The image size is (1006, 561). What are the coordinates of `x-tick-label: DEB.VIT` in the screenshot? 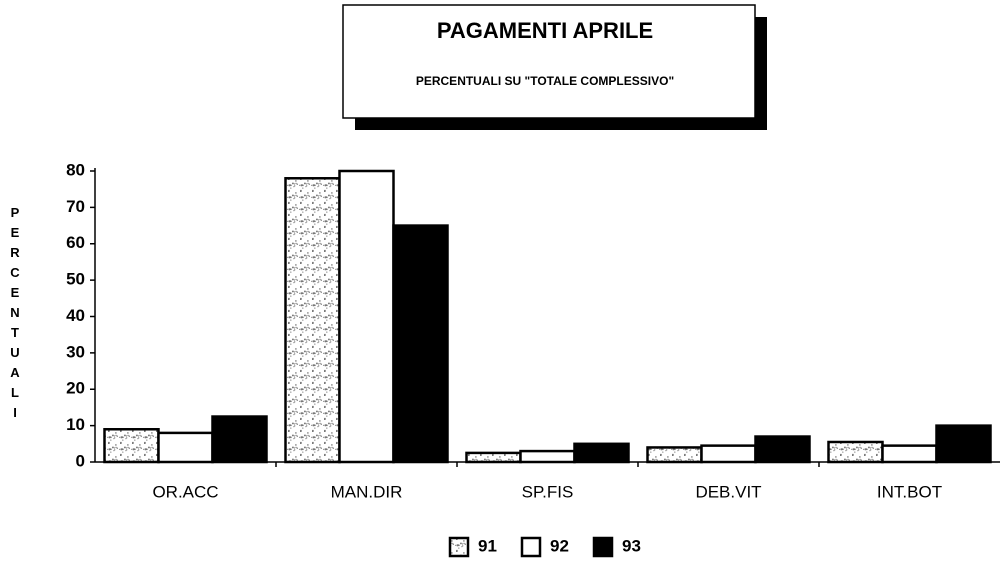 It's located at (728, 491).